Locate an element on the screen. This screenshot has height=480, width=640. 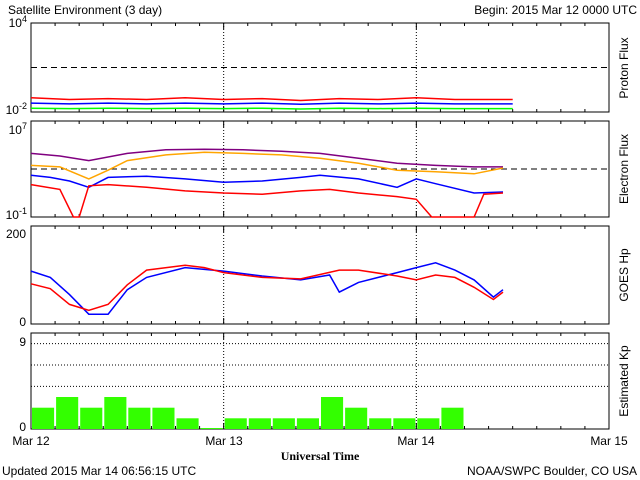
xtick-mar12: Mar 12 is located at coordinates (31, 441).